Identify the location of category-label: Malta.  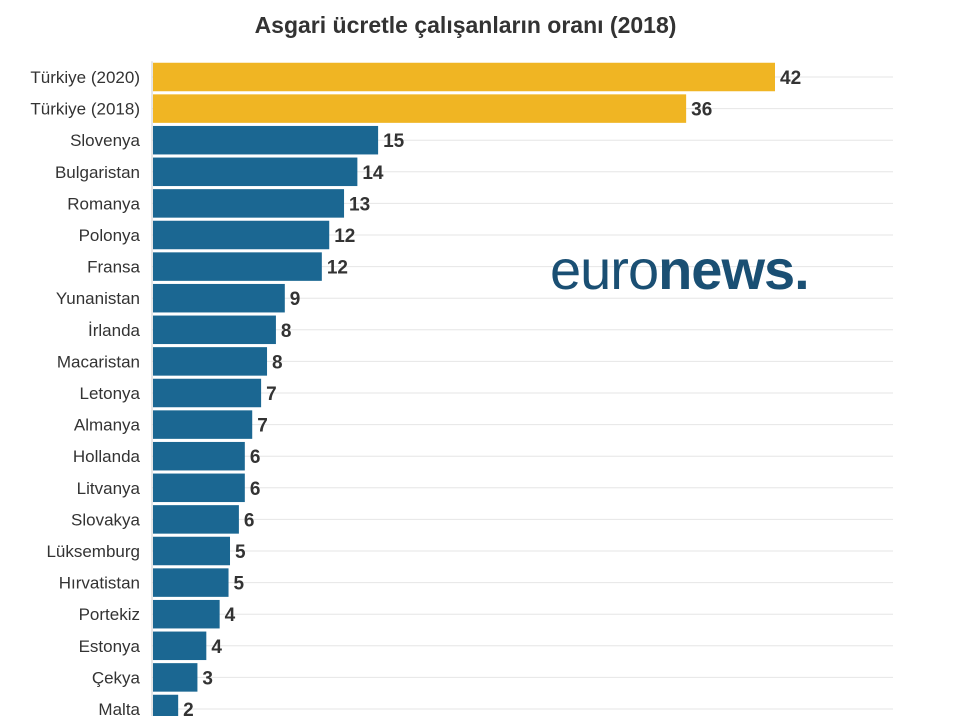
(119, 708).